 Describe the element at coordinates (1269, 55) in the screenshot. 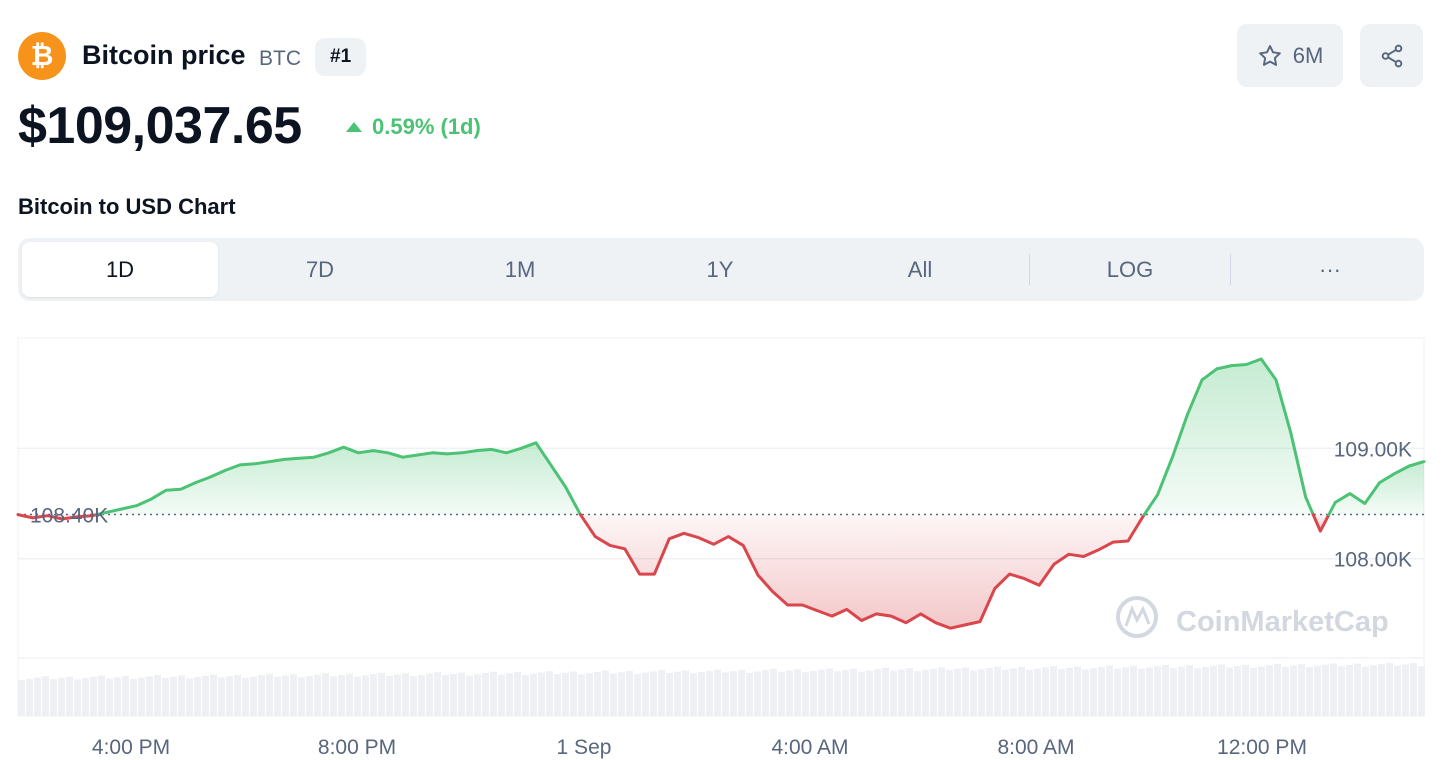

I see `star-icon` at that location.